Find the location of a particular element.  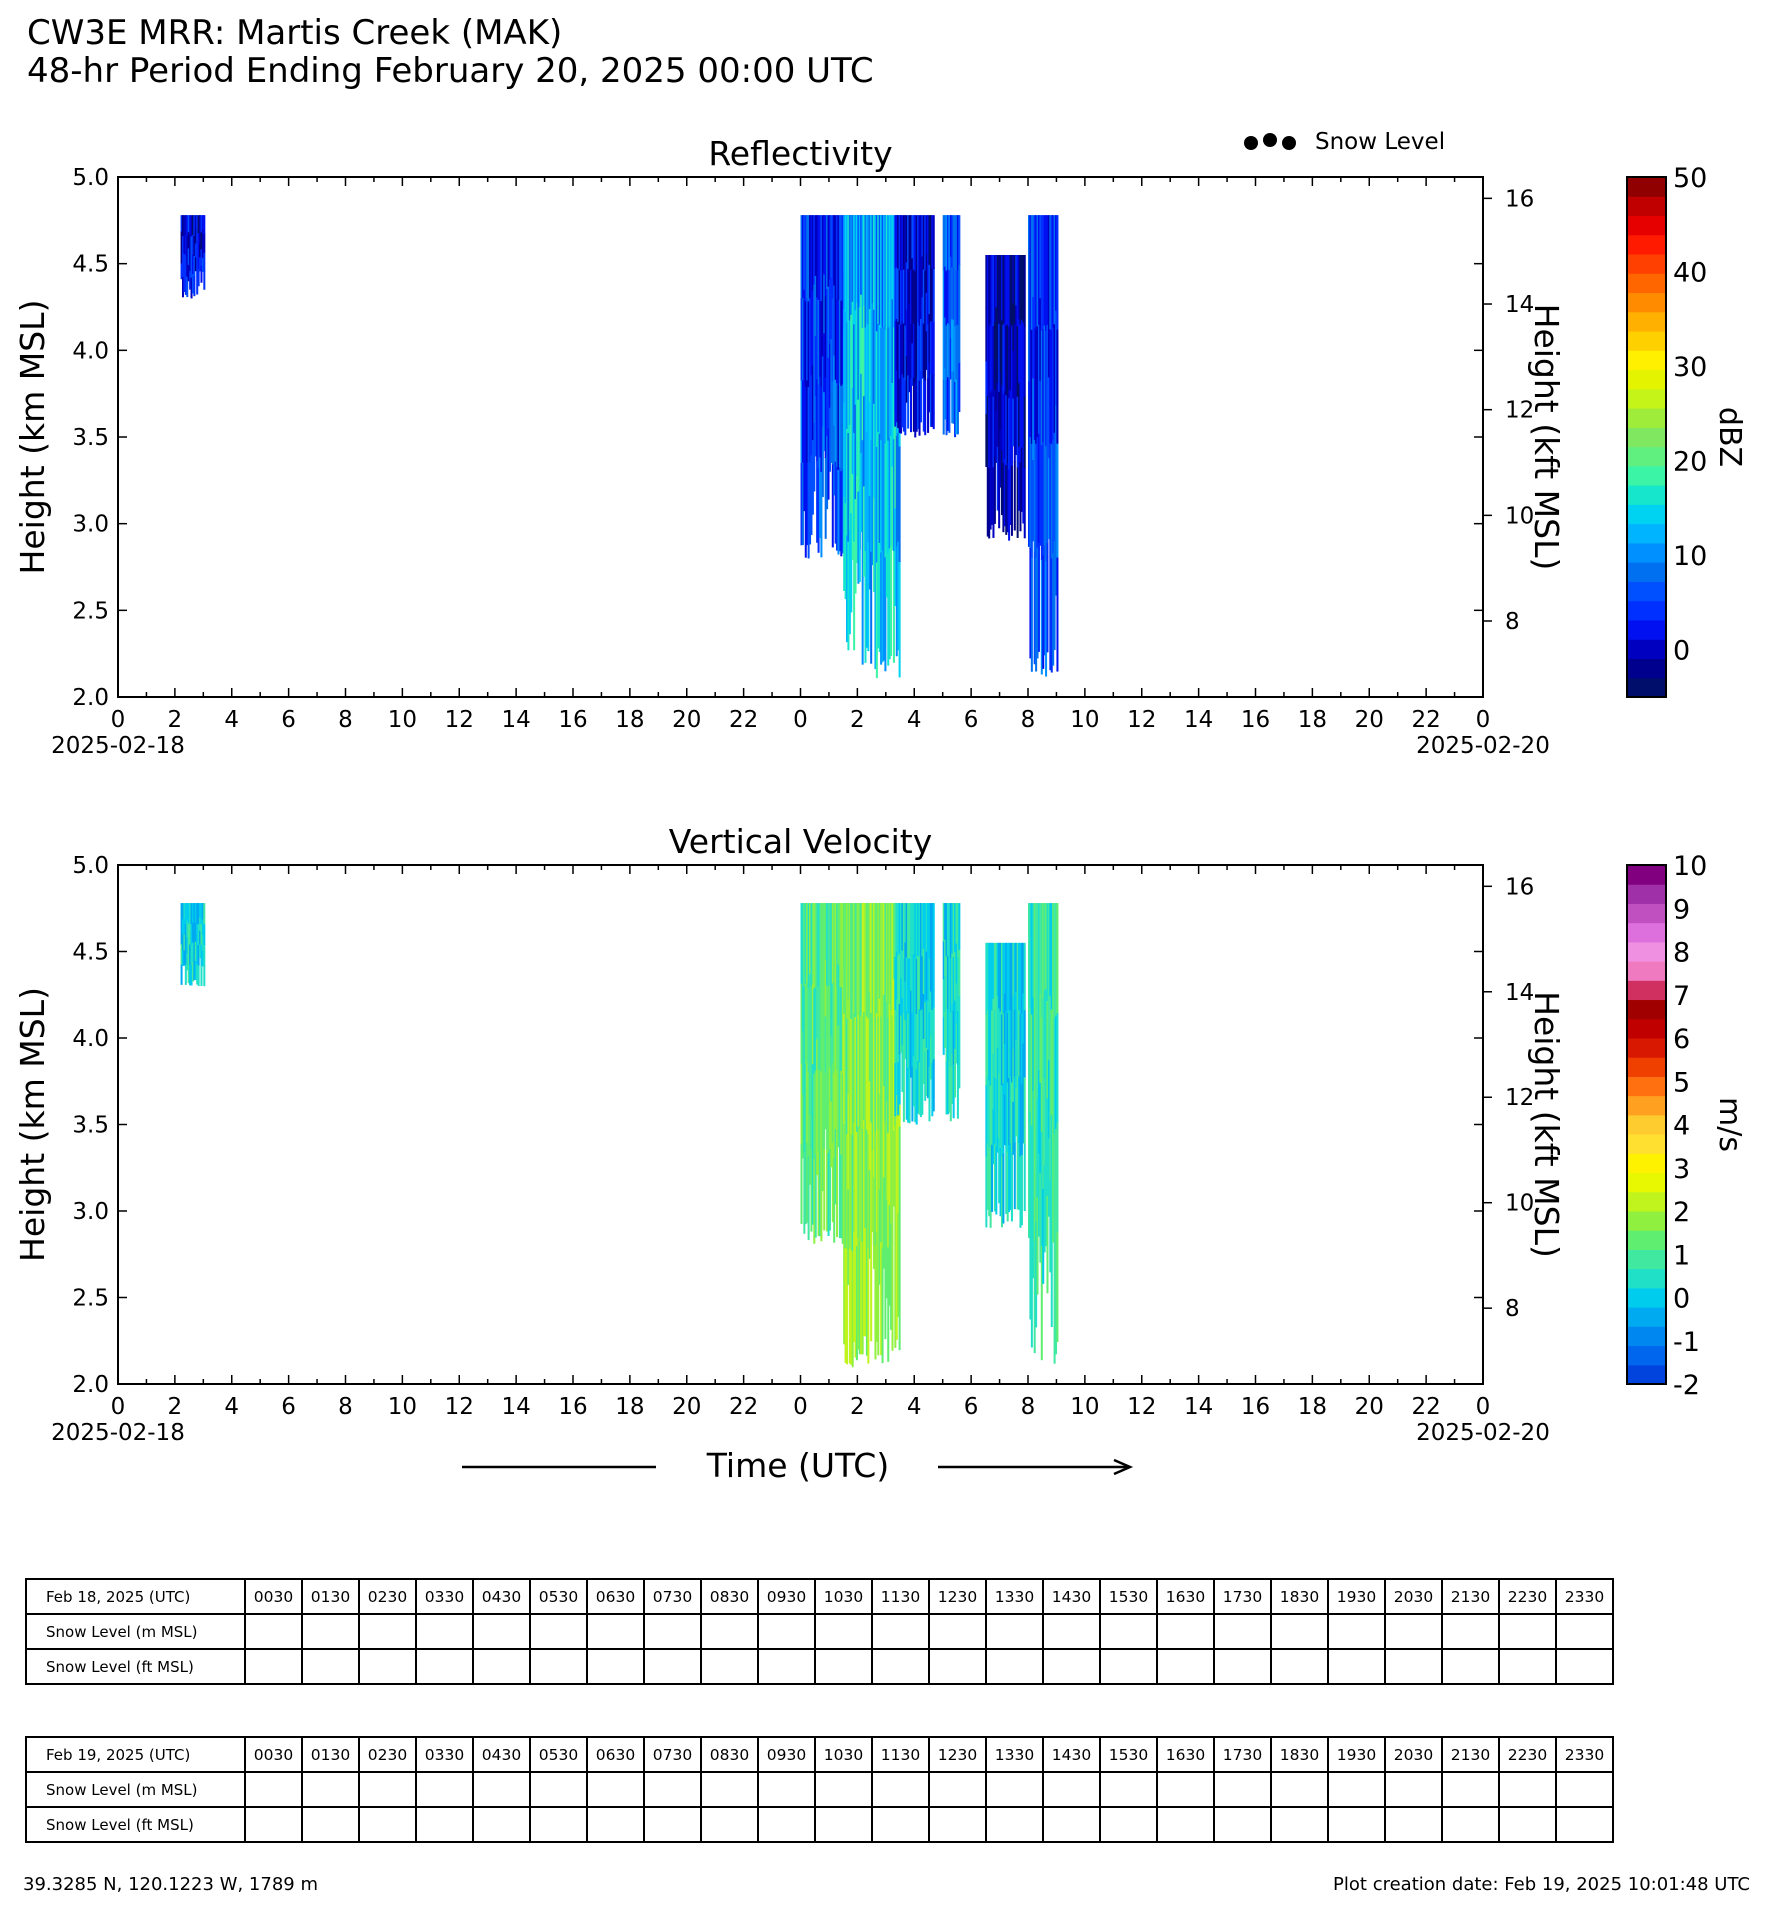

snow-table-row-label: Snow Level (m MSL) is located at coordinates (135, 1789).